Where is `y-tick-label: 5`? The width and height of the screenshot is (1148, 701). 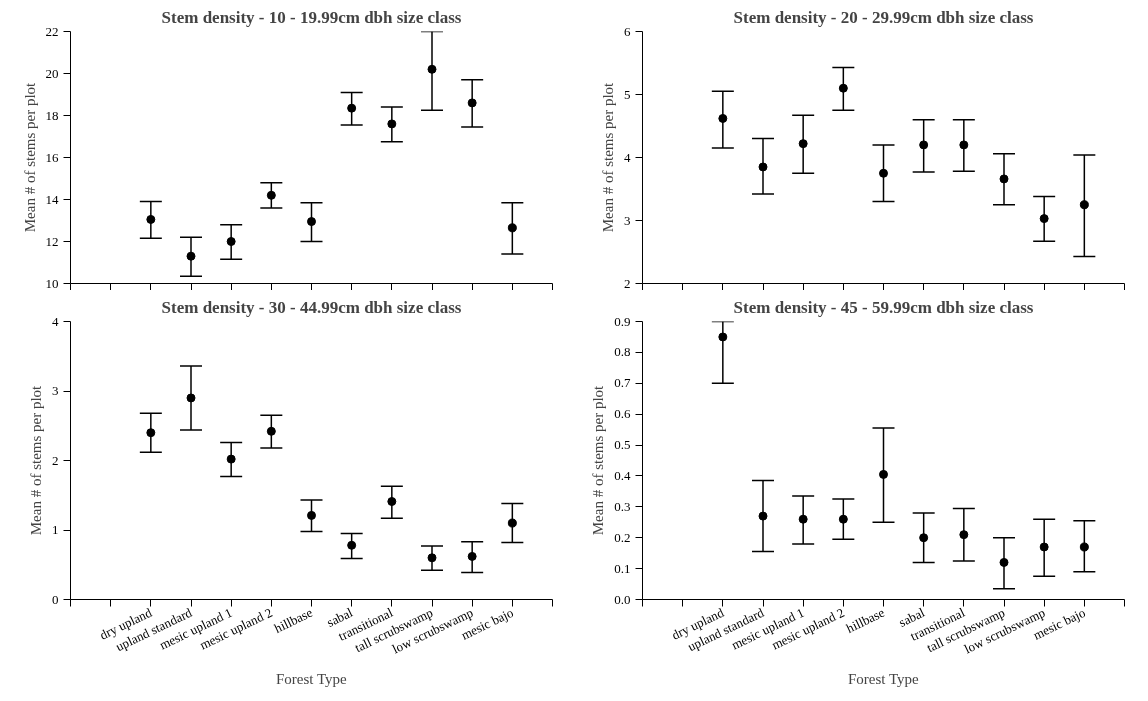
y-tick-label: 5 is located at coordinates (627, 94).